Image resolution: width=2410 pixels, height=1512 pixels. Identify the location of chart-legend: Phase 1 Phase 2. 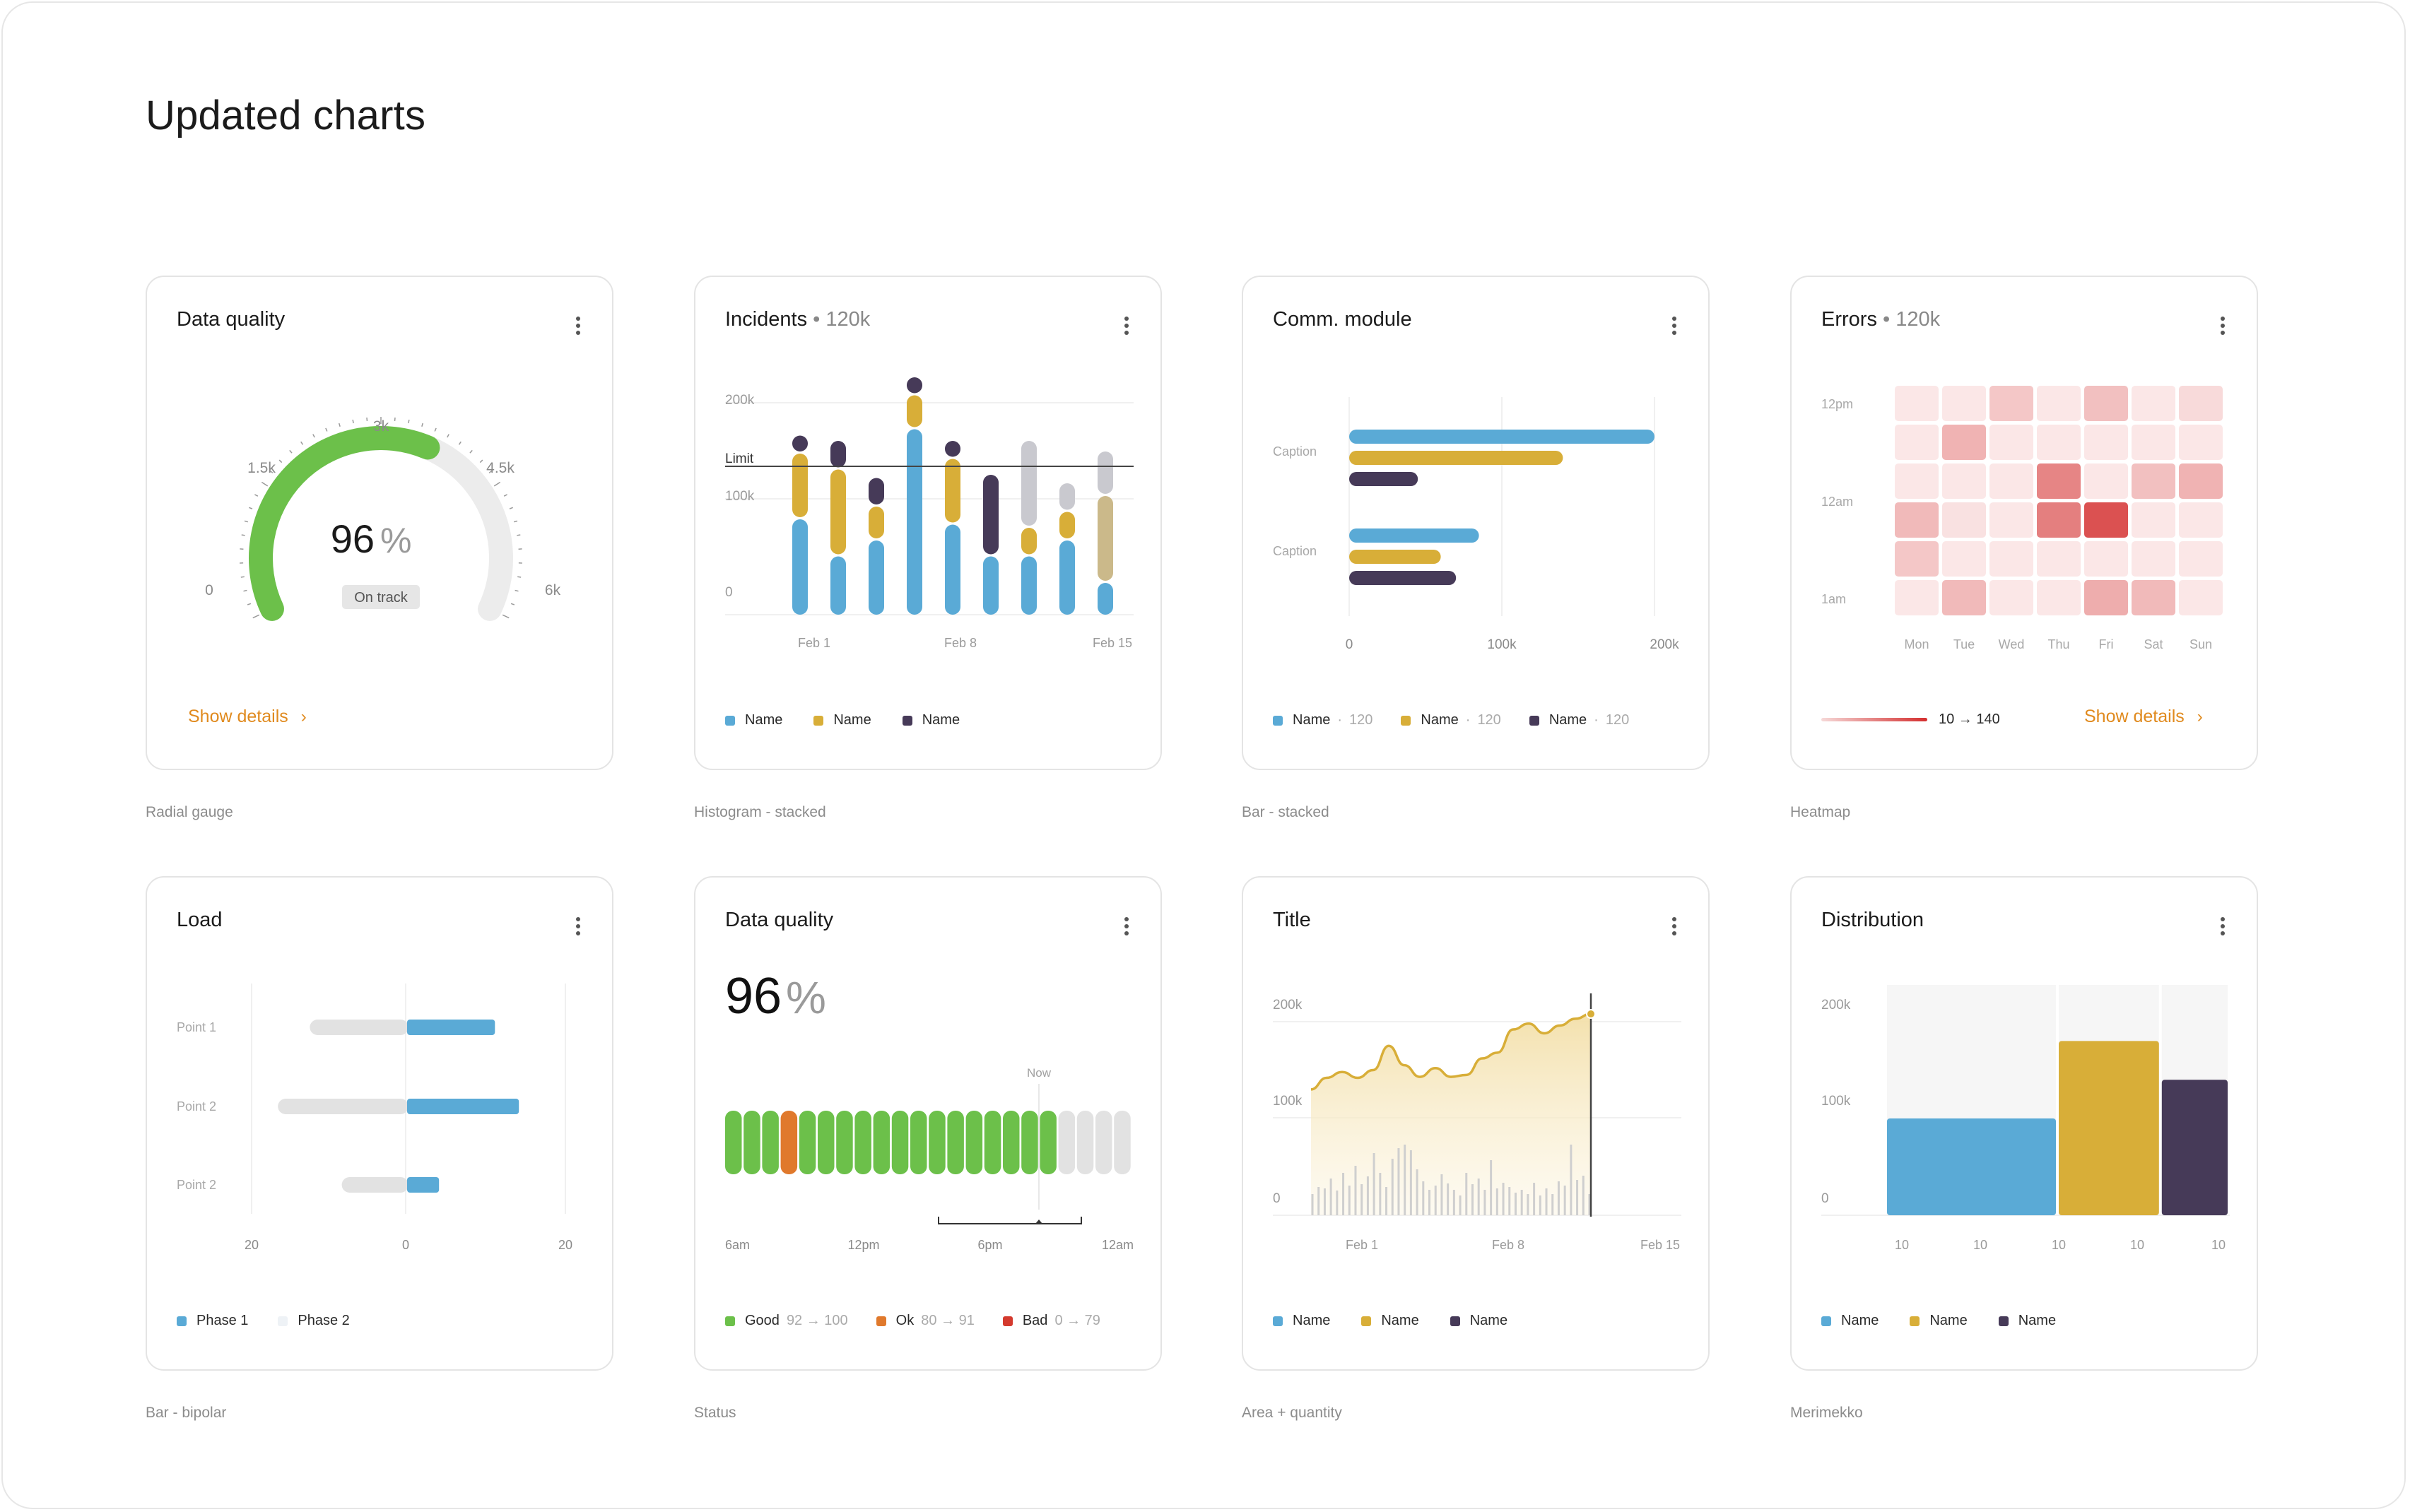
(263, 1321).